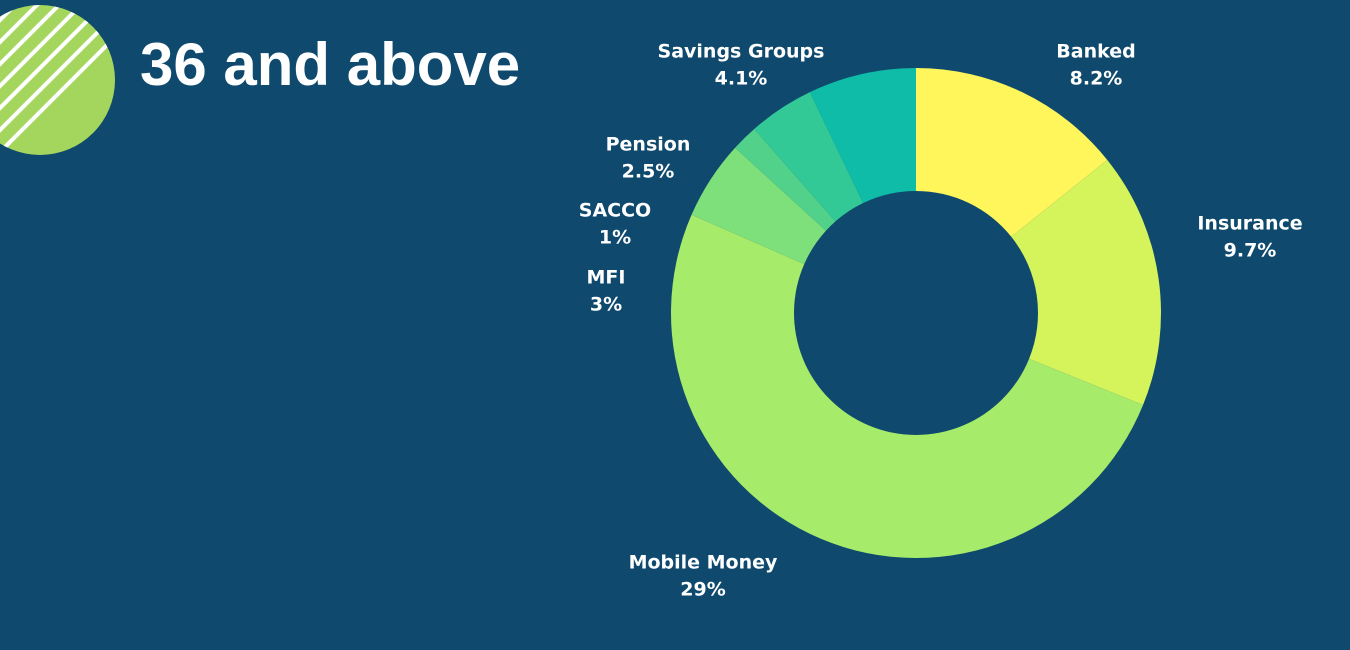  What do you see at coordinates (1012, 152) in the screenshot?
I see `slice-banked` at bounding box center [1012, 152].